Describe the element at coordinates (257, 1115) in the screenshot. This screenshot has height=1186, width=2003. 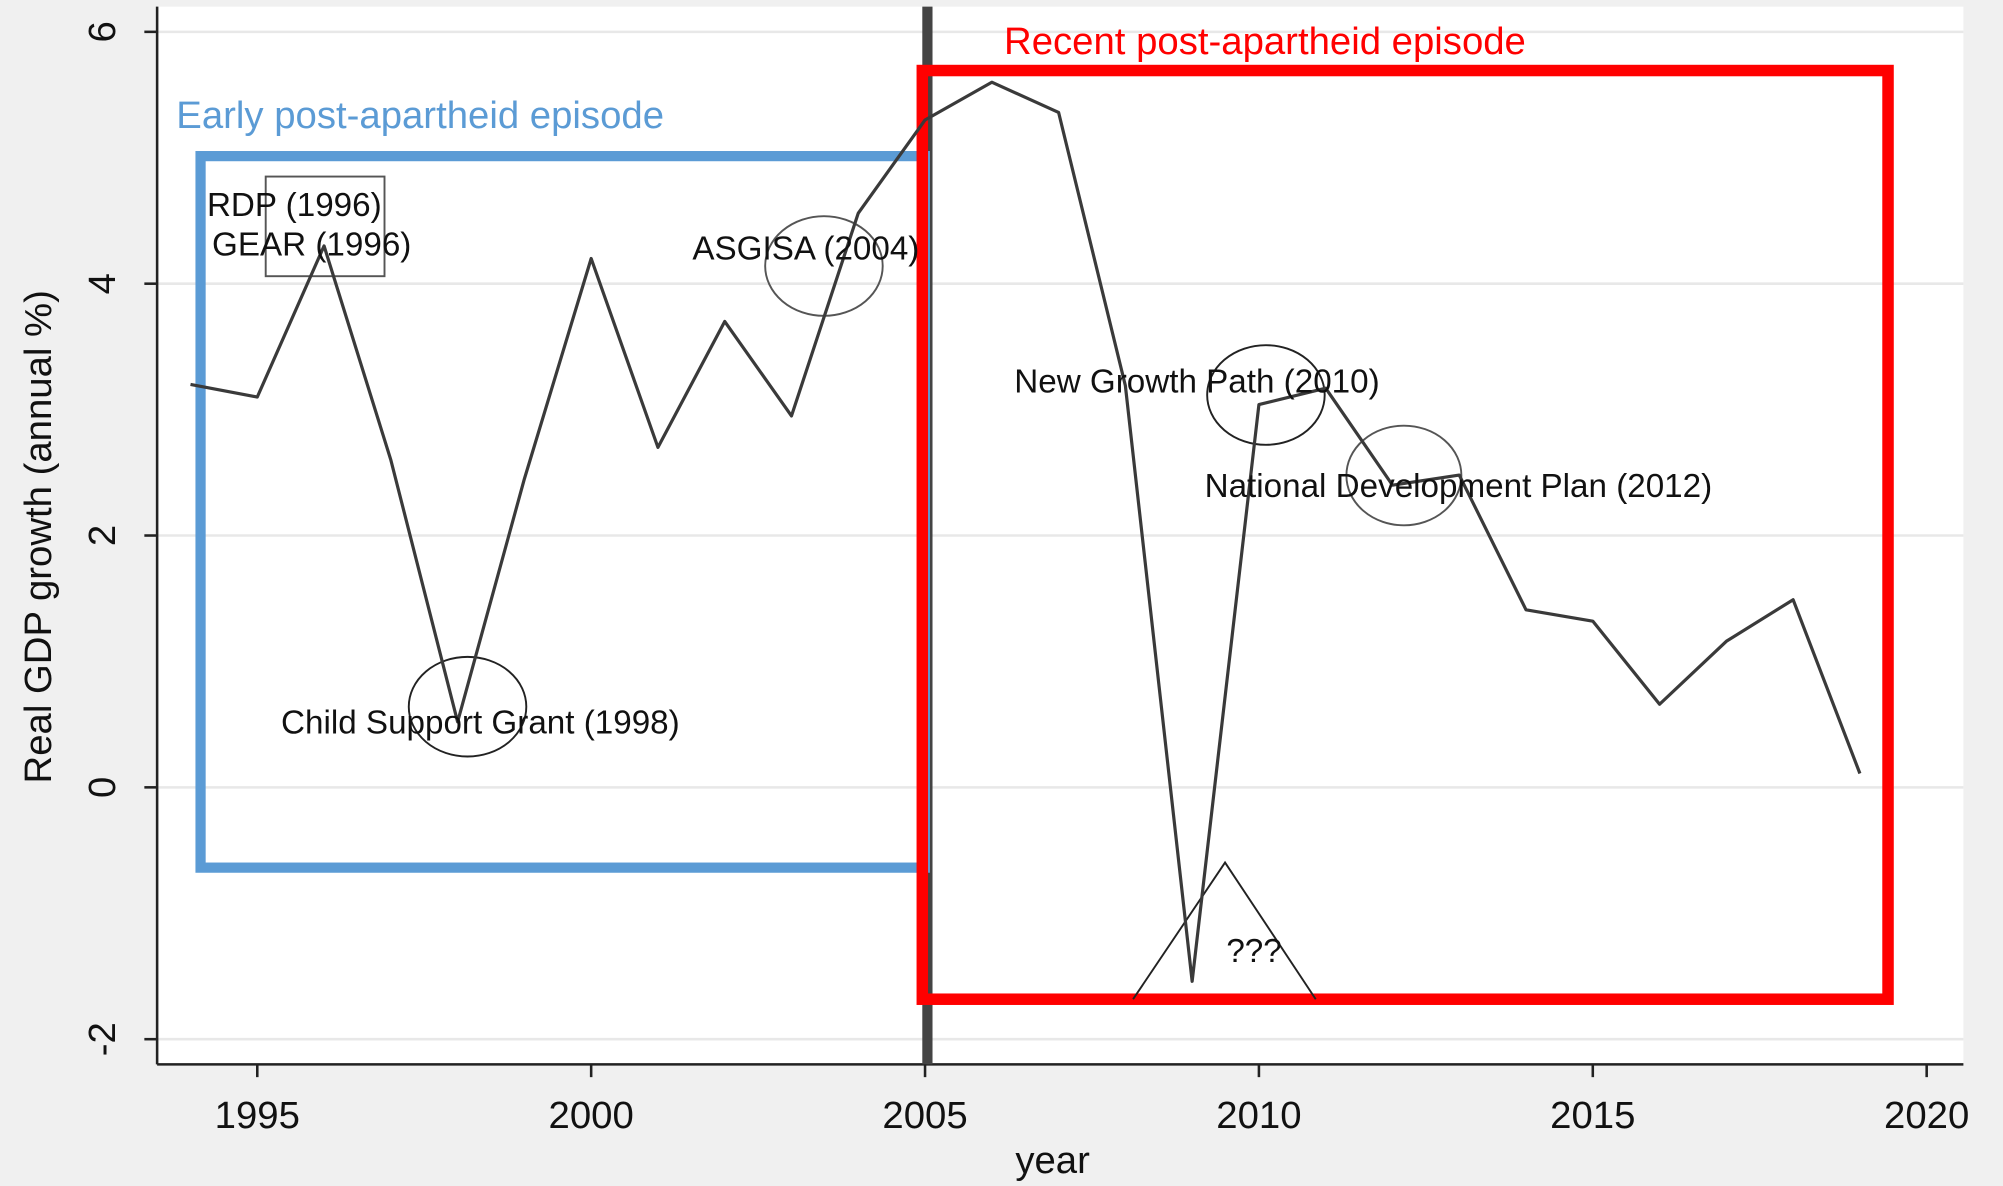
I see `x-tick-label: 1995` at that location.